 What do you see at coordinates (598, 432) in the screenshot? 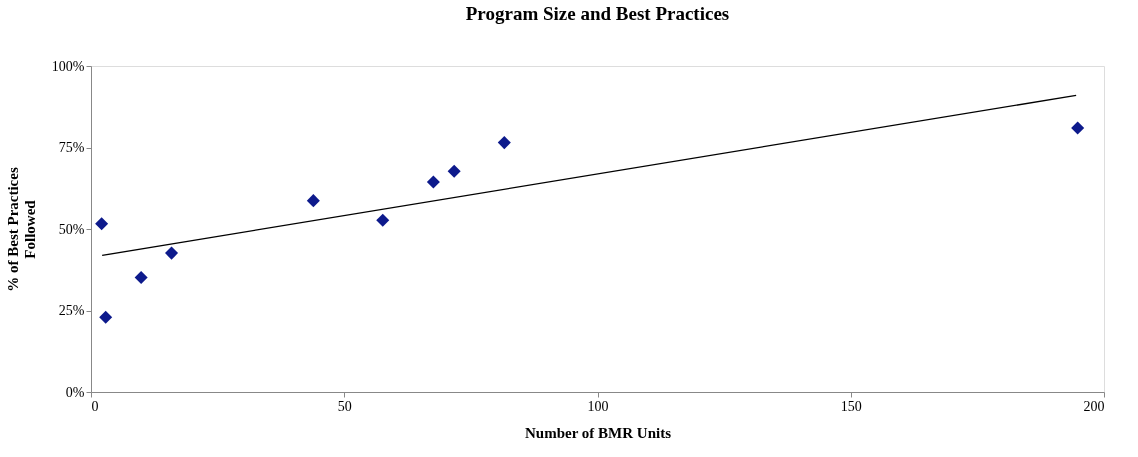
I see `x-axis-title: Number of BMR Units` at bounding box center [598, 432].